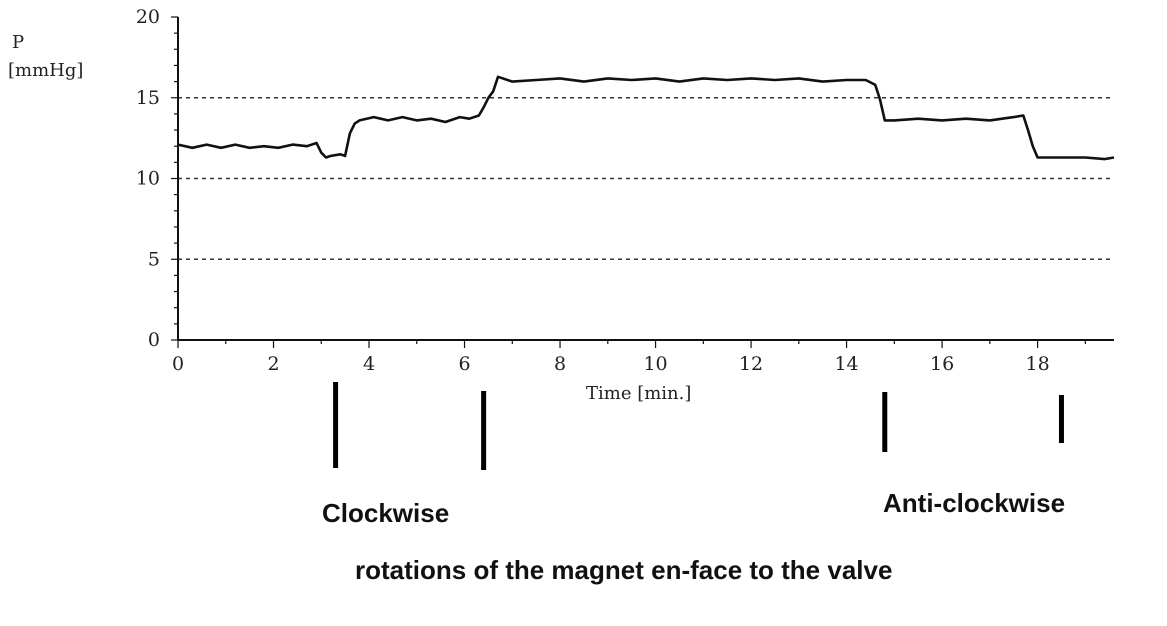 Image resolution: width=1167 pixels, height=626 pixels. What do you see at coordinates (369, 364) in the screenshot?
I see `x-tick-label: 4` at bounding box center [369, 364].